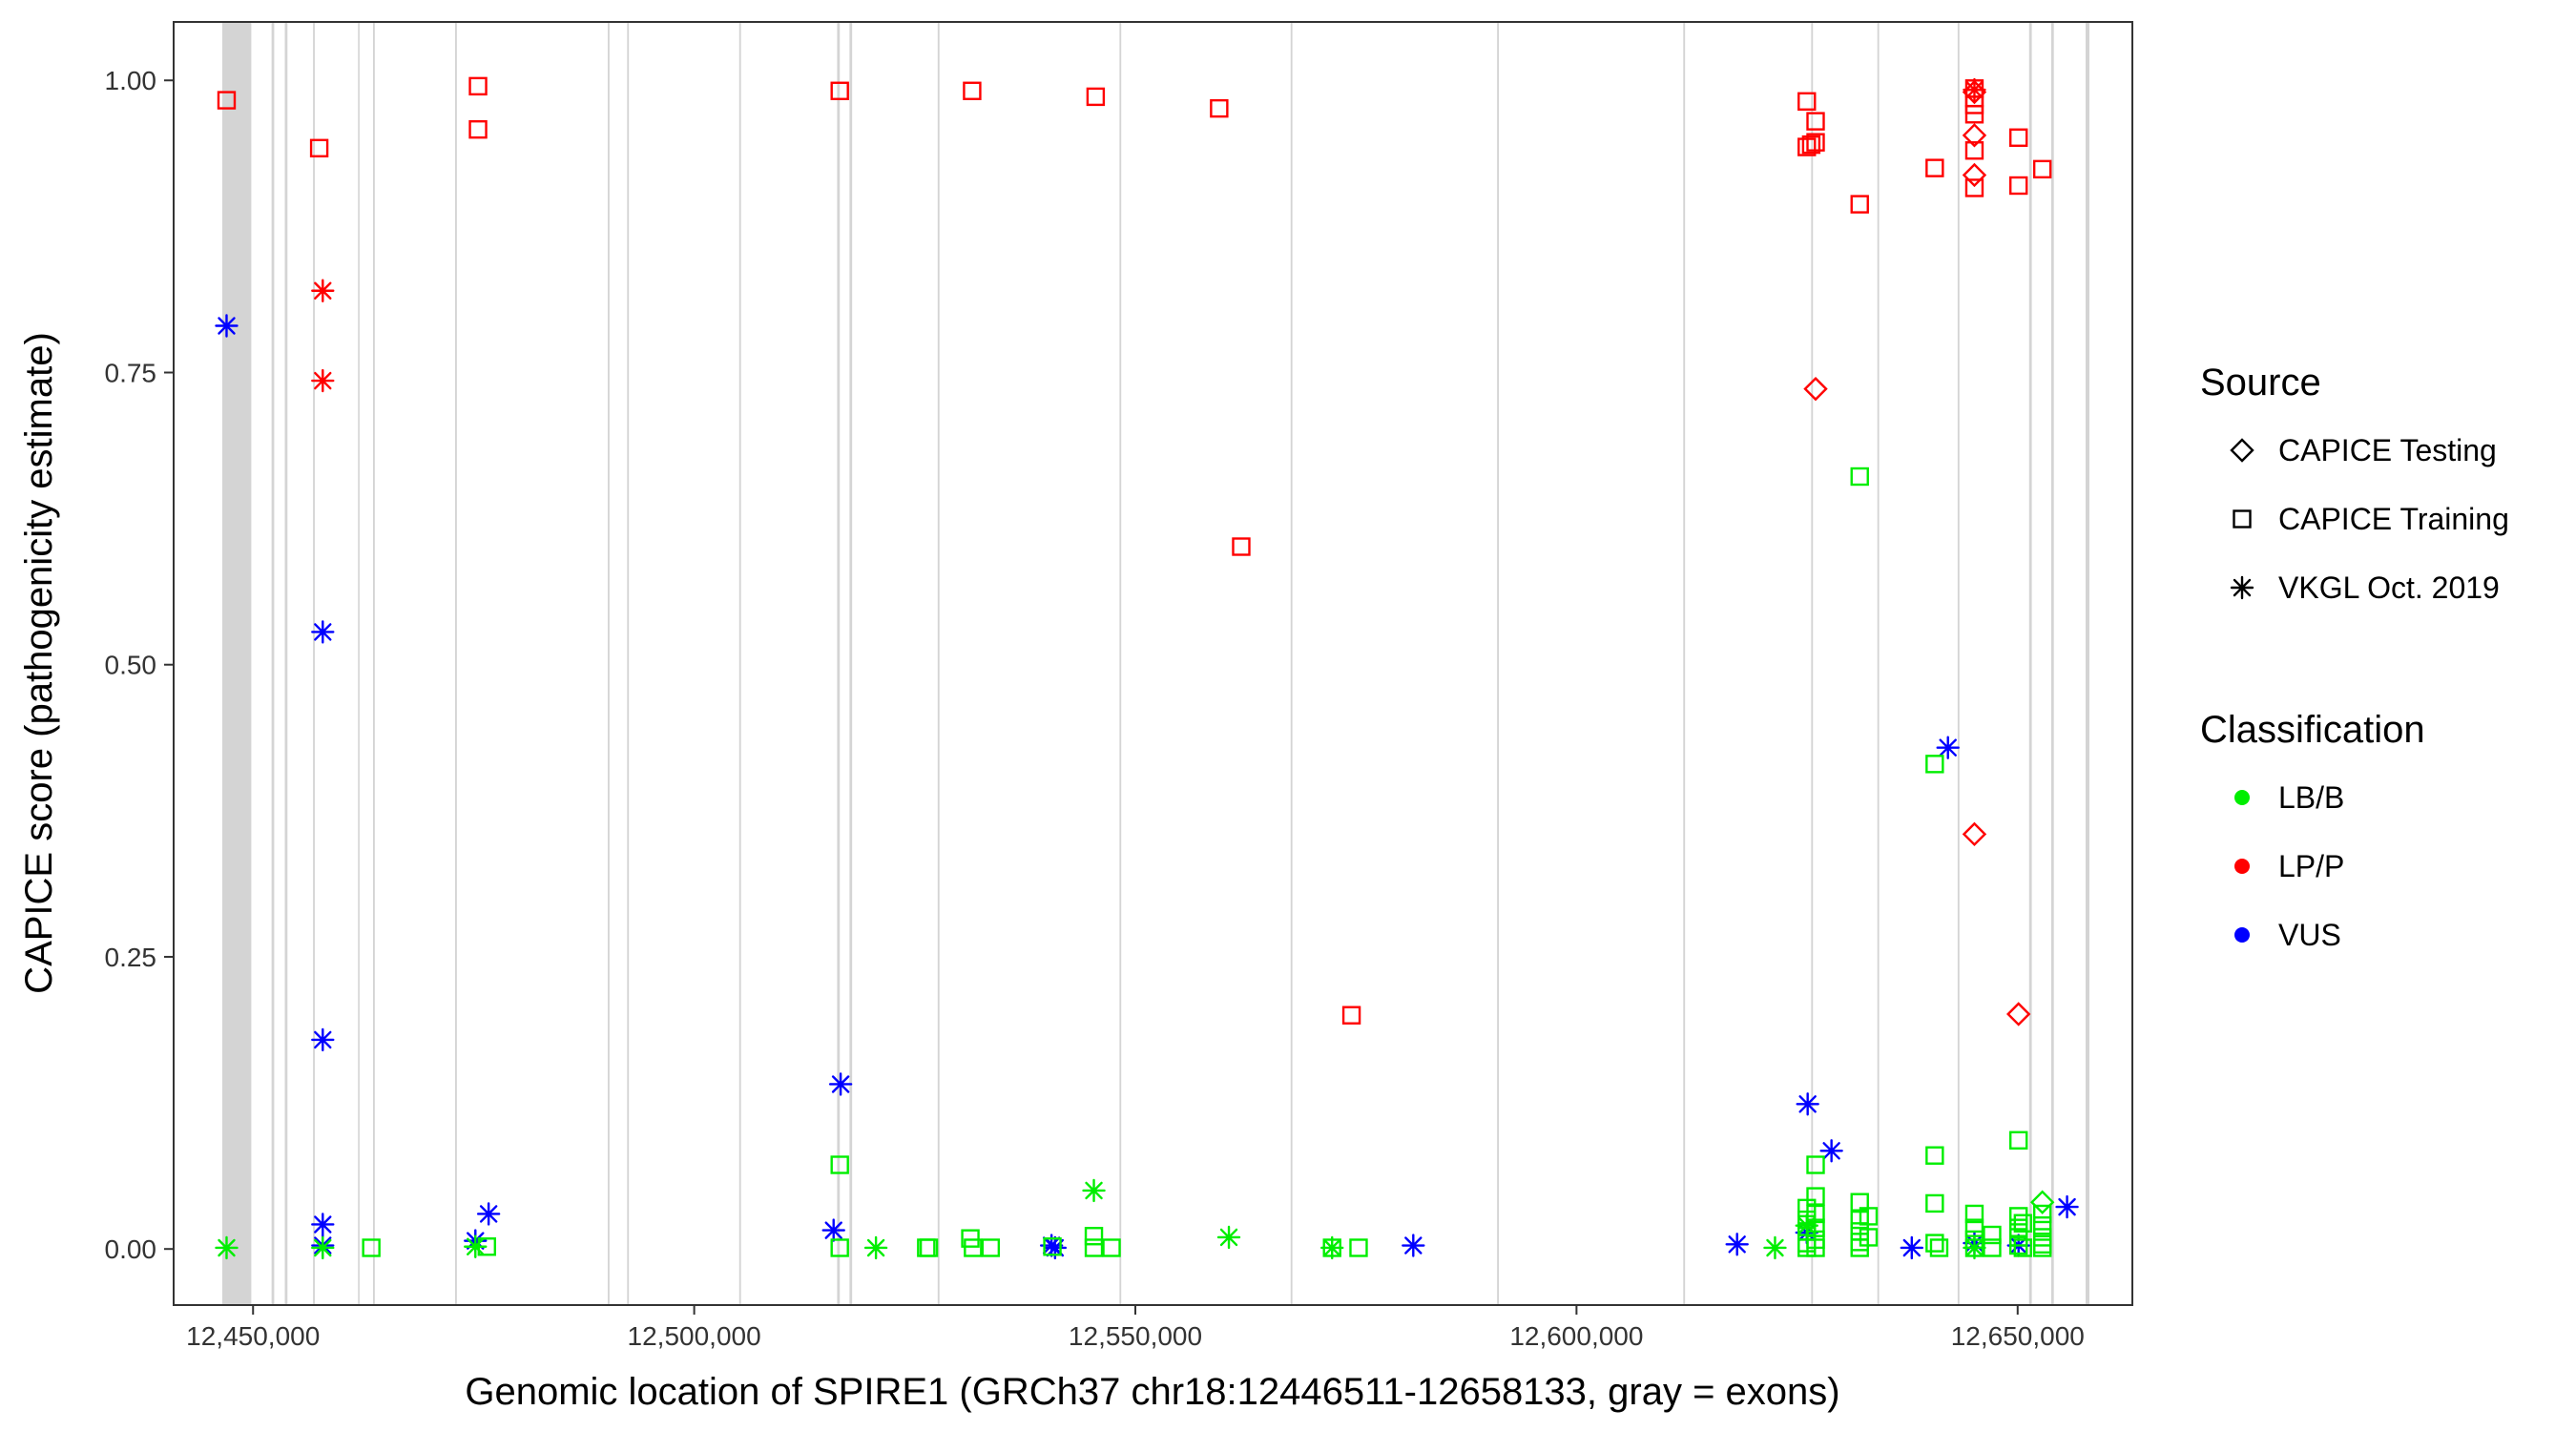  I want to click on x-tick-label: 12,550,000, so click(1135, 1336).